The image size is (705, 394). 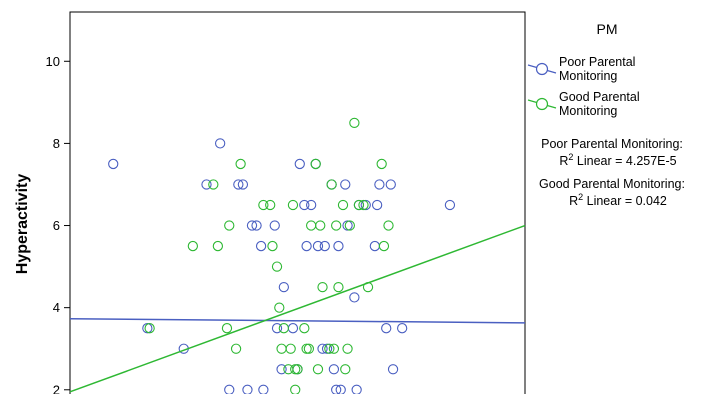 What do you see at coordinates (56, 307) in the screenshot?
I see `y-tick-label: 4` at bounding box center [56, 307].